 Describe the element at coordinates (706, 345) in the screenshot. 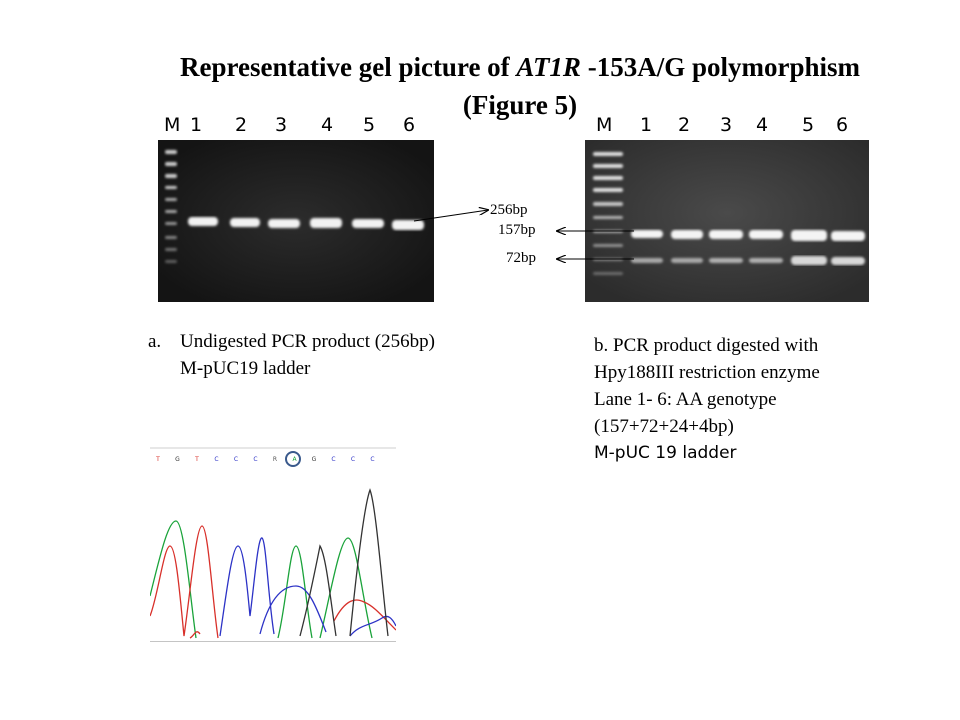

I see `caption-b-line: b. PCR product digested with` at that location.